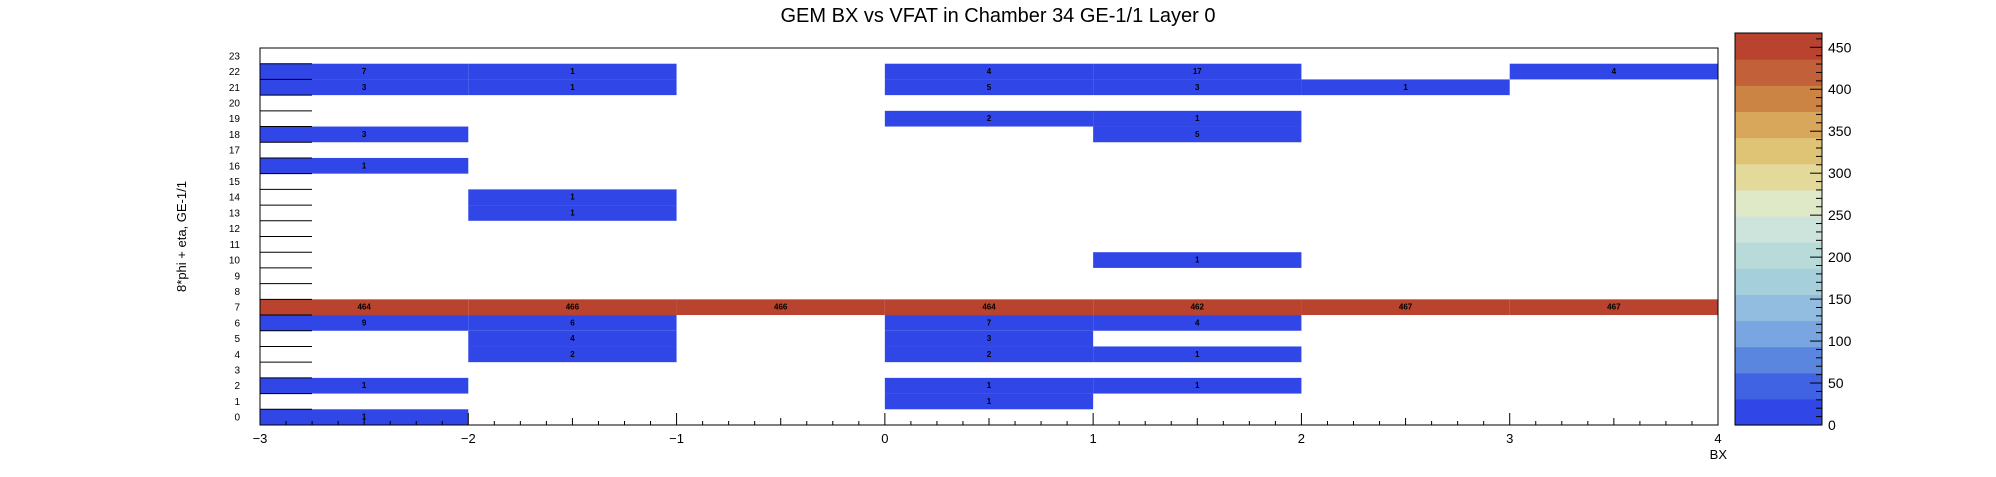 The height and width of the screenshot is (477, 1996). I want to click on y-tick-label: 8, so click(237, 292).